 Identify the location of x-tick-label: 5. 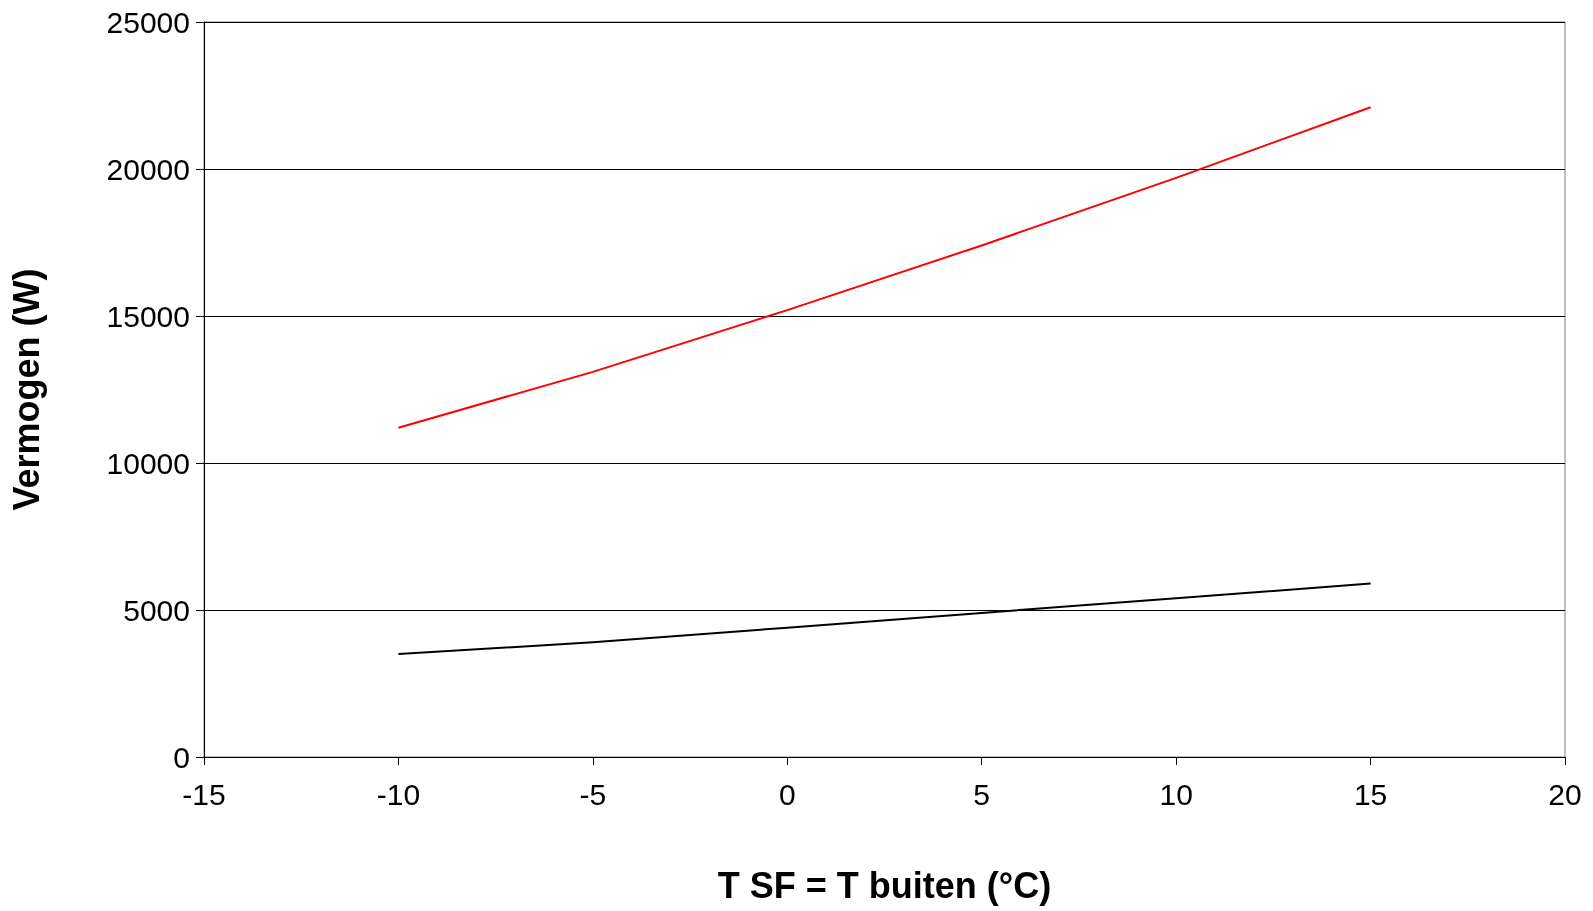
(982, 794).